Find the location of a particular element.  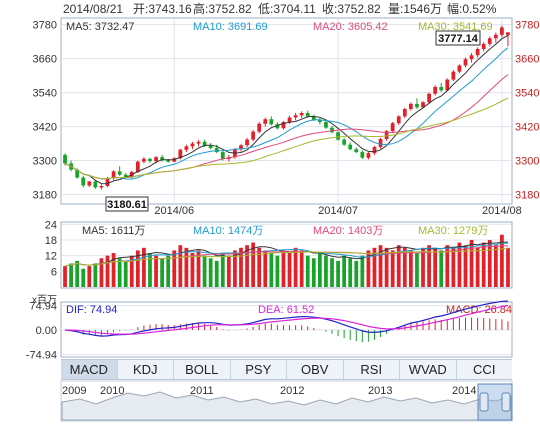

macd-dif-label: DIF: 74.94 is located at coordinates (91, 310).